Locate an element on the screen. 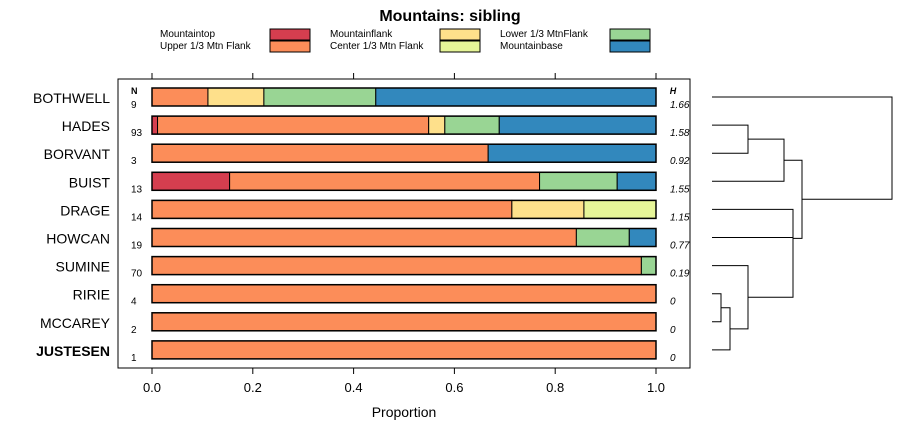 This screenshot has height=445, width=900. bar-segment-ririe-upper-1-3-mtn-flank is located at coordinates (404, 294).